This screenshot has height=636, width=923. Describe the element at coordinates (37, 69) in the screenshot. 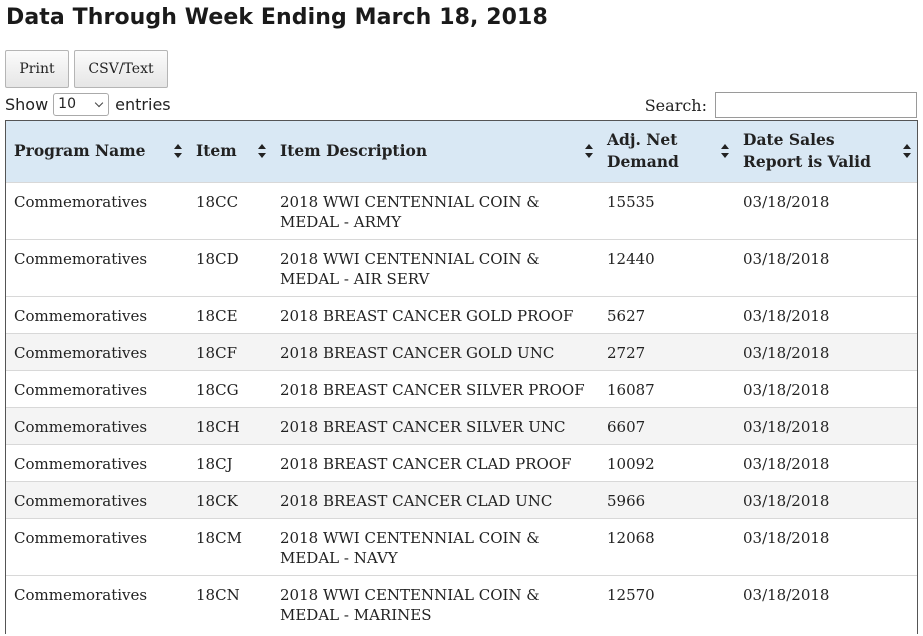

I see `print-button: Print` at that location.